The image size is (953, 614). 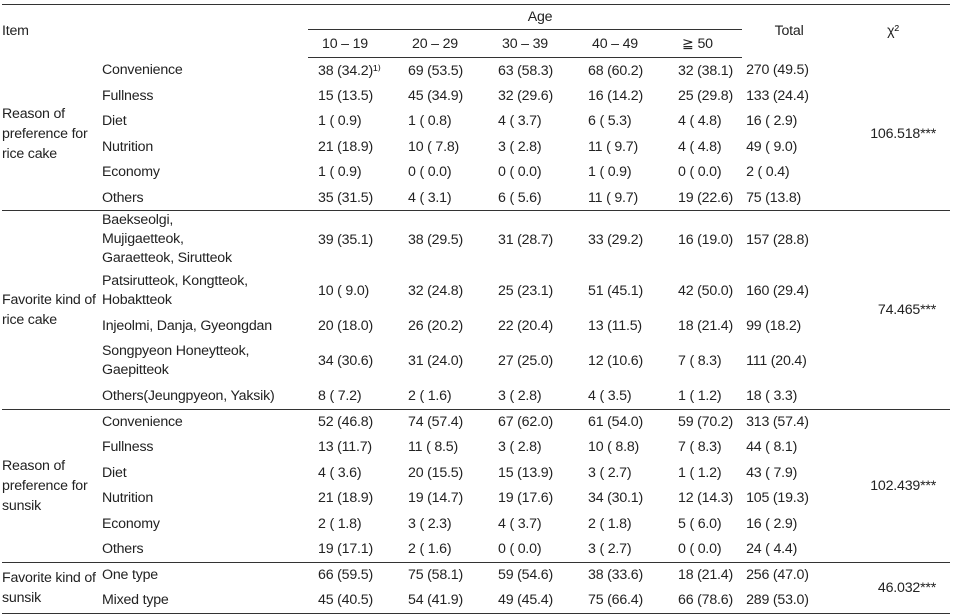 What do you see at coordinates (700, 523) in the screenshot?
I see `table-cell: 5 ( 6.0)` at bounding box center [700, 523].